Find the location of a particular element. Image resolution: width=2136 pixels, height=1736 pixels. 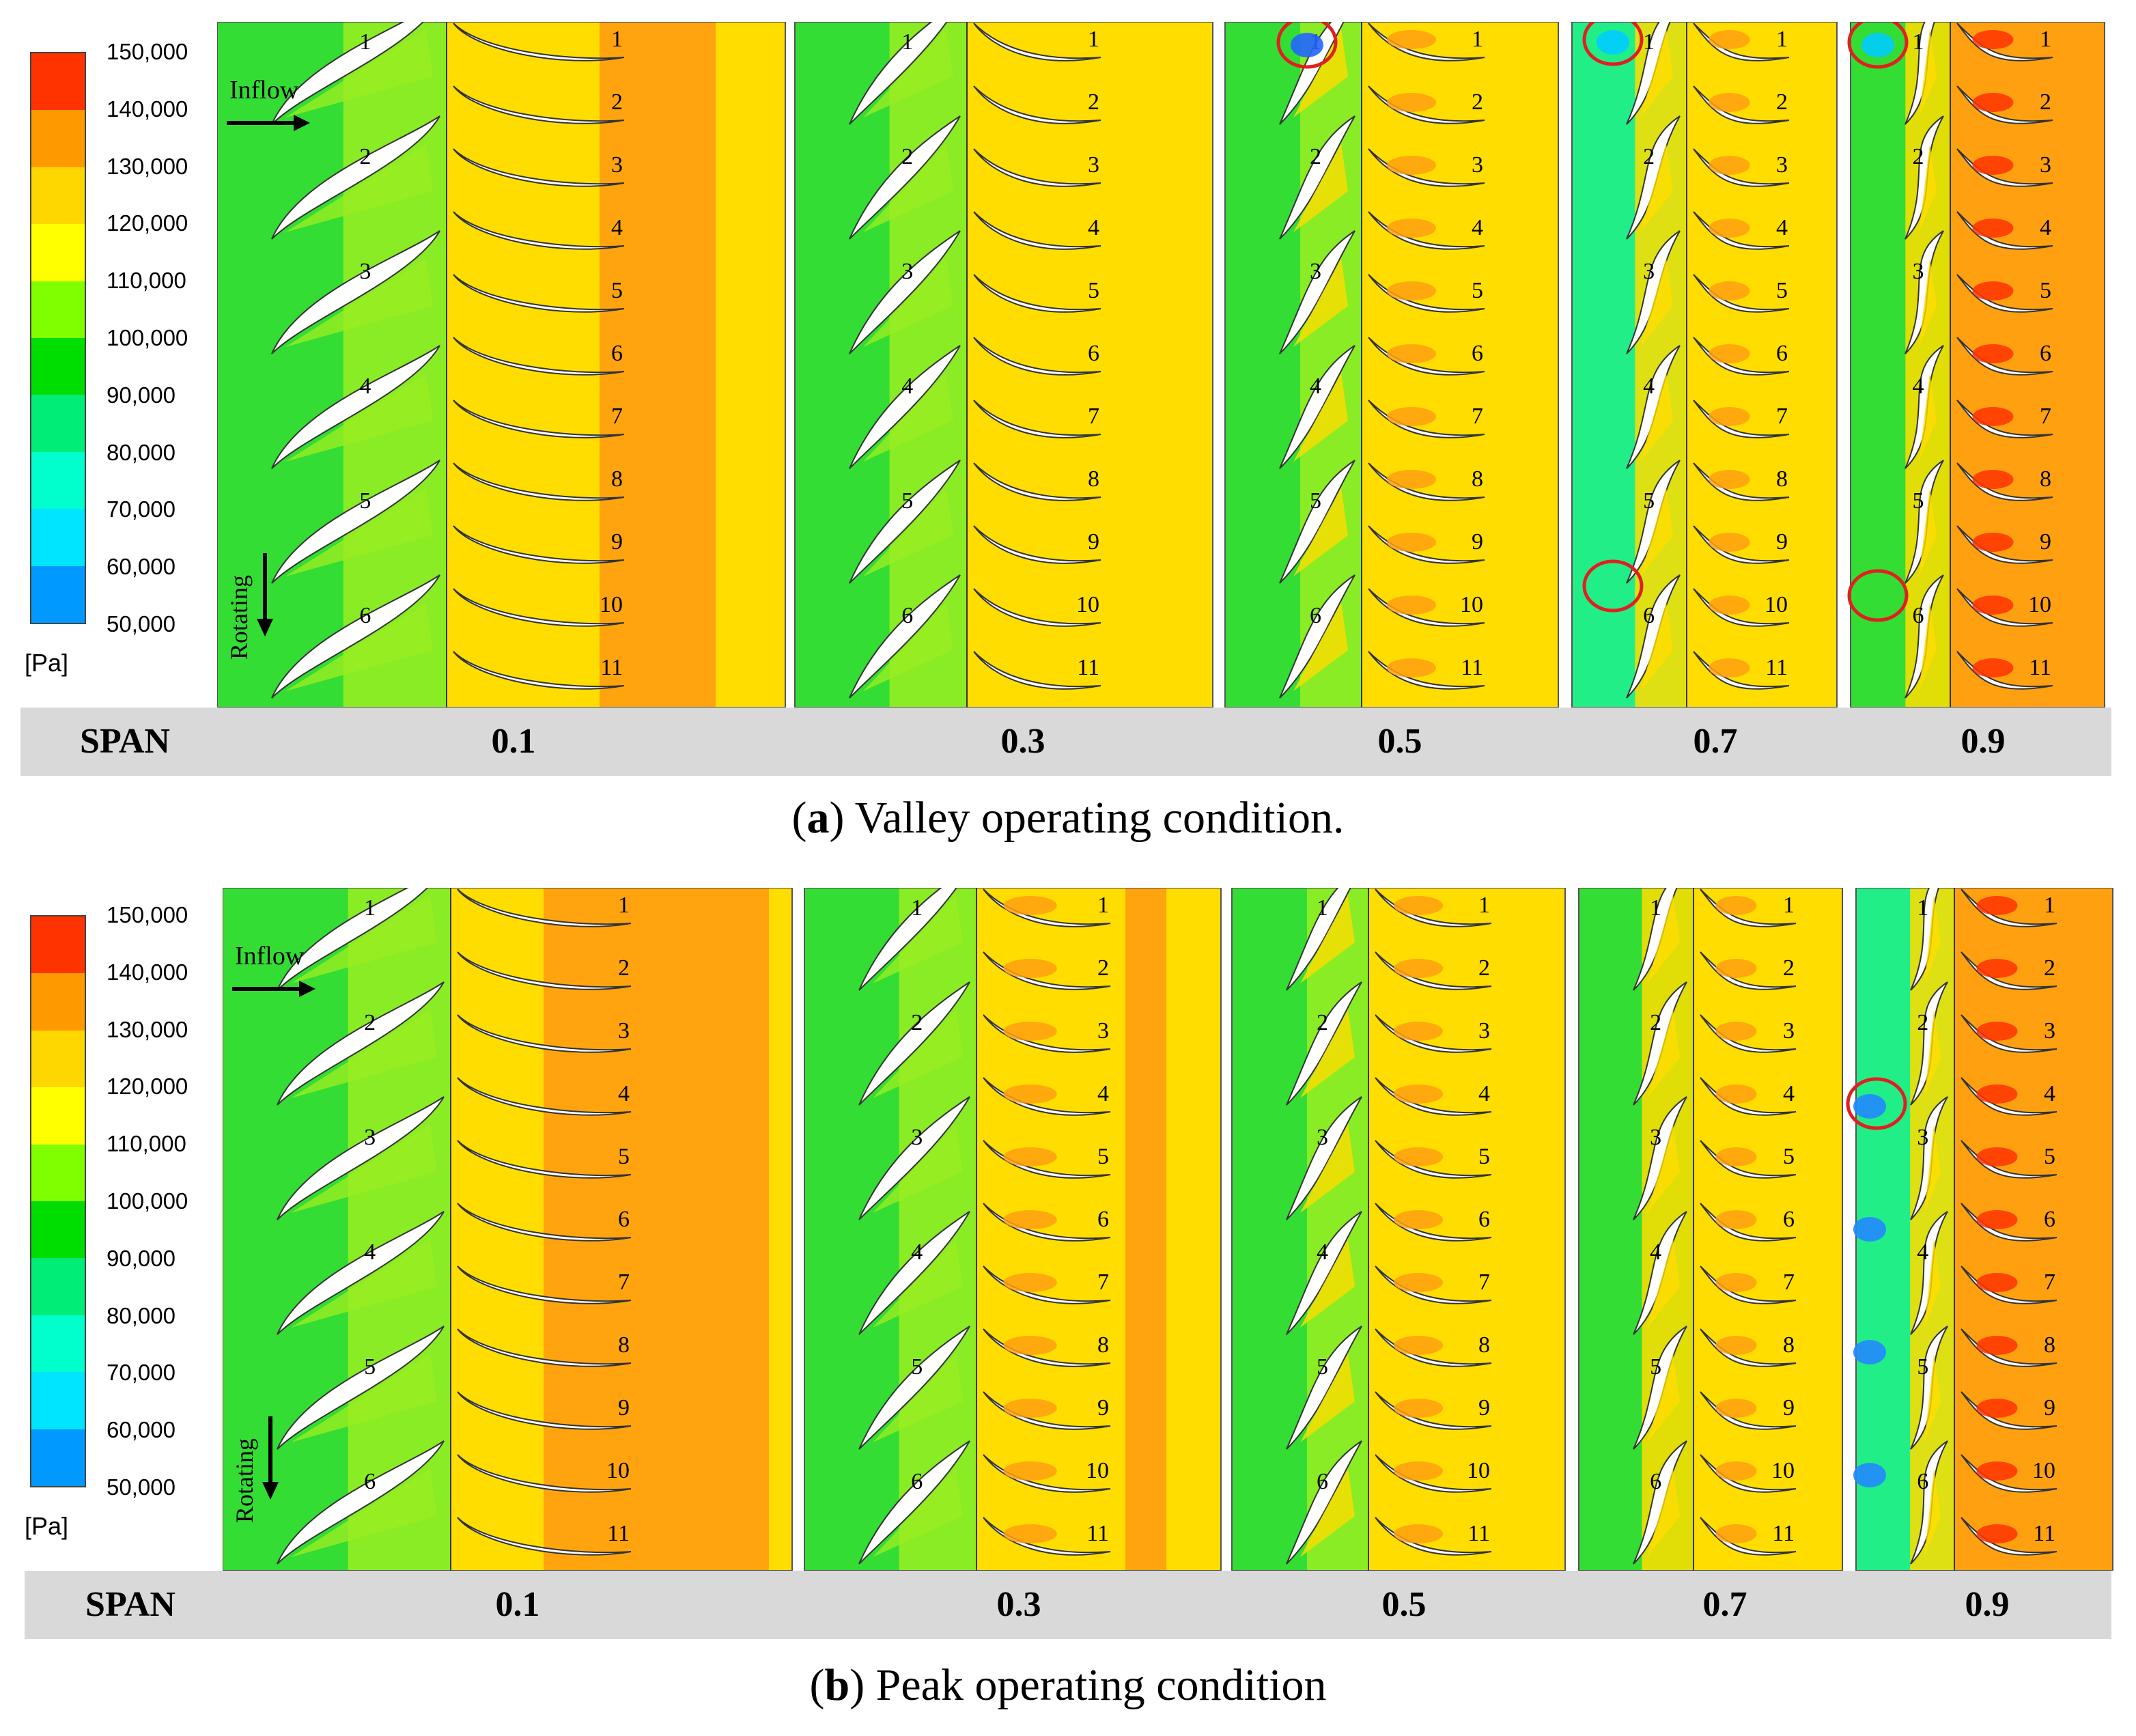

colorbar-tick-label: 50,000 is located at coordinates (141, 1487).